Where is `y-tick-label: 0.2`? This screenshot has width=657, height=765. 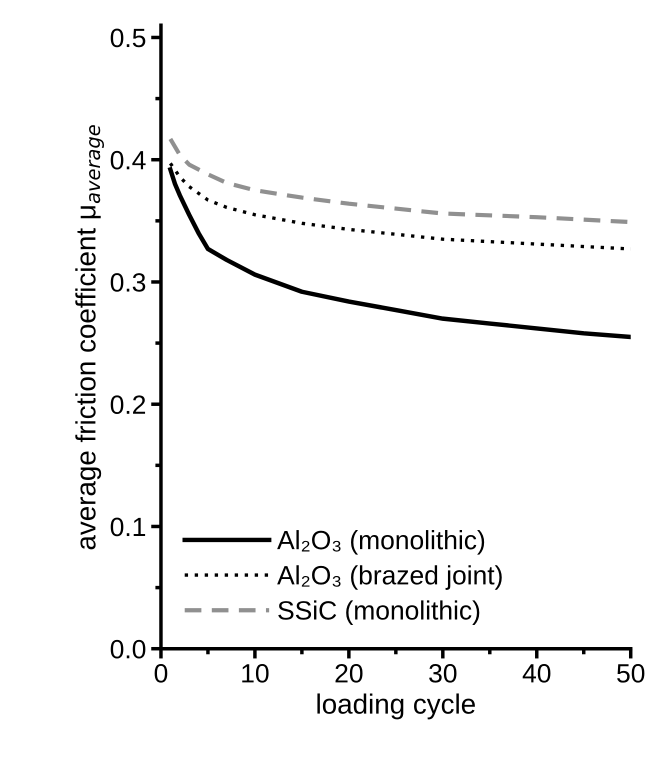 y-tick-label: 0.2 is located at coordinates (128, 404).